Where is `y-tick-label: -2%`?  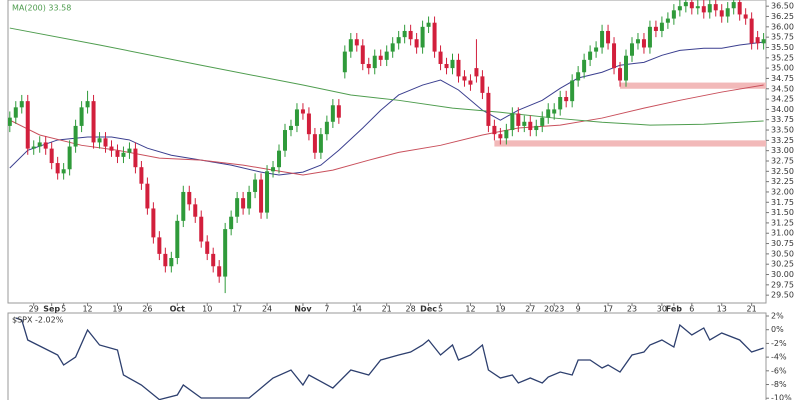 y-tick-label: -2% is located at coordinates (779, 343).